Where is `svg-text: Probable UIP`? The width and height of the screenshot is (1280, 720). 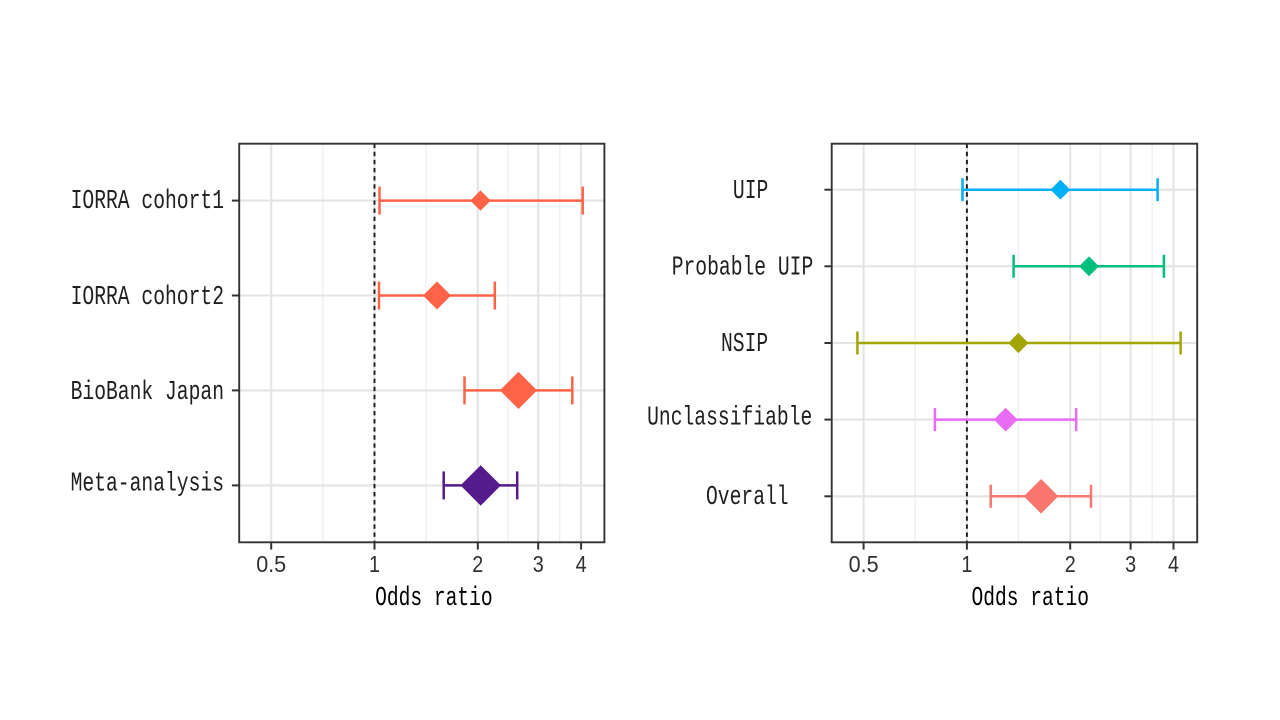 svg-text: Probable UIP is located at coordinates (743, 269).